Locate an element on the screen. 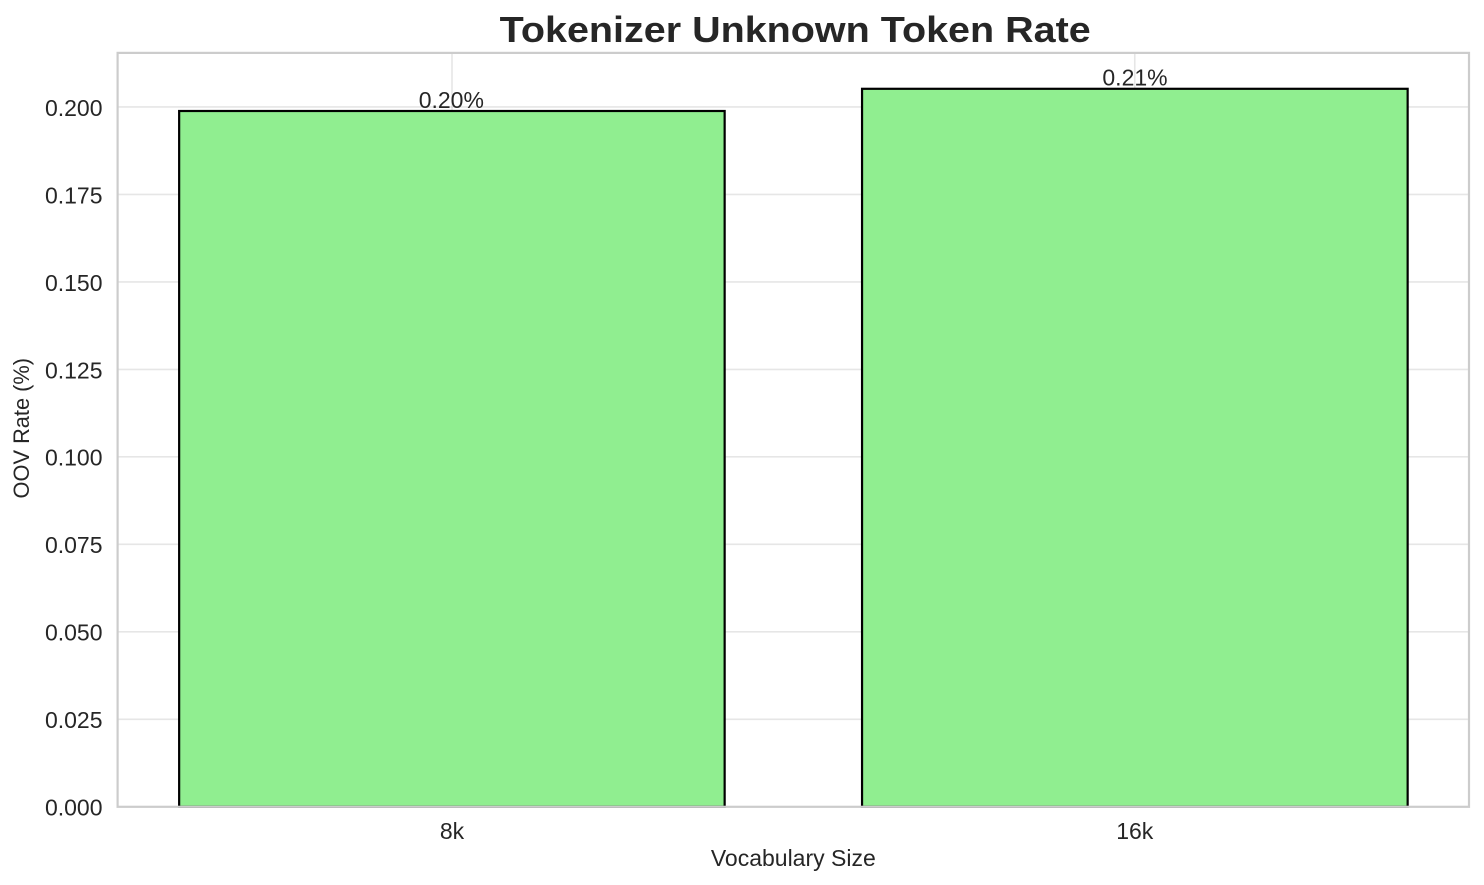 The height and width of the screenshot is (885, 1484). svg-text: 0.075 is located at coordinates (74, 545).